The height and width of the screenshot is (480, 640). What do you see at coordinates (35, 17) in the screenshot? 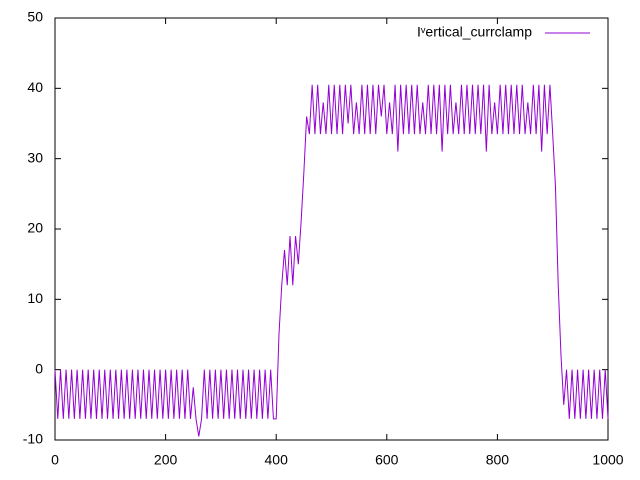
I see `y-tick-label: 50` at bounding box center [35, 17].